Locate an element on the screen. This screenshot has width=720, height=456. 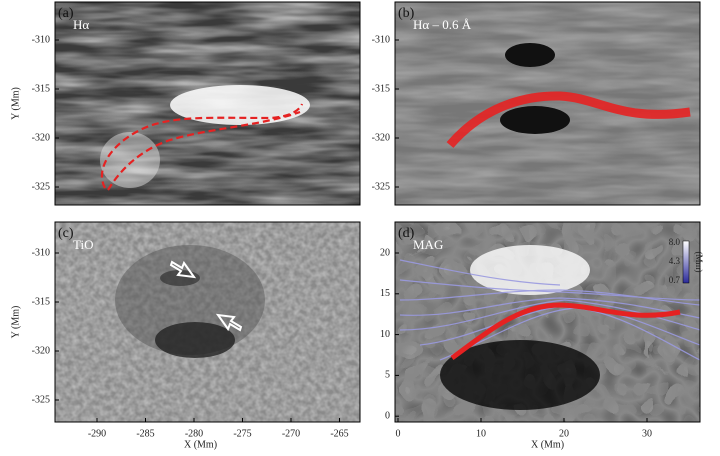
y-tick-label: 10 is located at coordinates (385, 334).